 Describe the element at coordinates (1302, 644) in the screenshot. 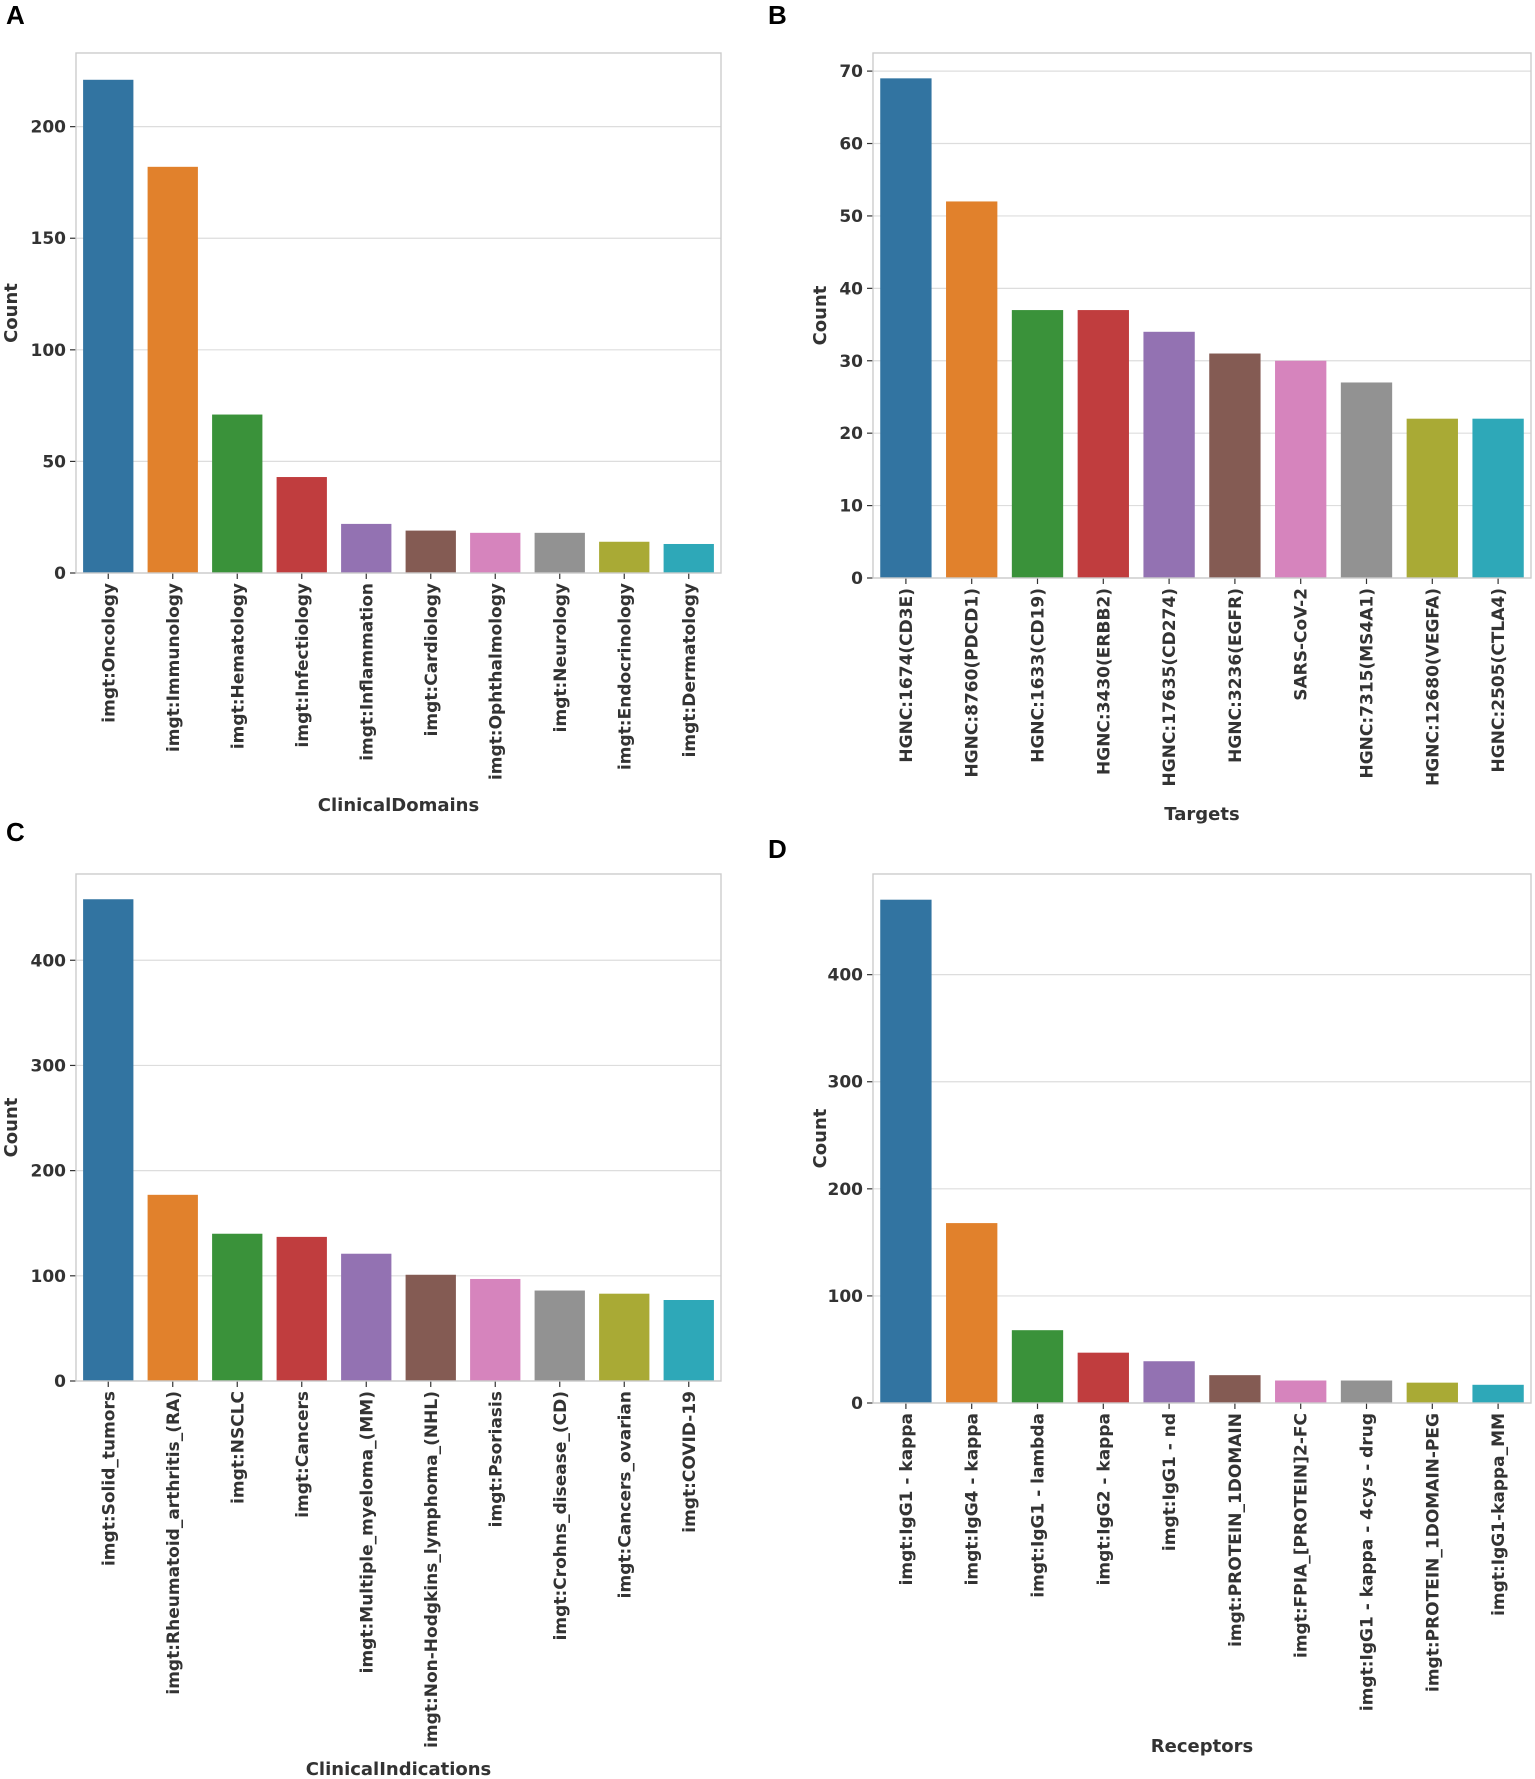

I see `panel-b-xtick-label: SARS-CoV-2` at that location.